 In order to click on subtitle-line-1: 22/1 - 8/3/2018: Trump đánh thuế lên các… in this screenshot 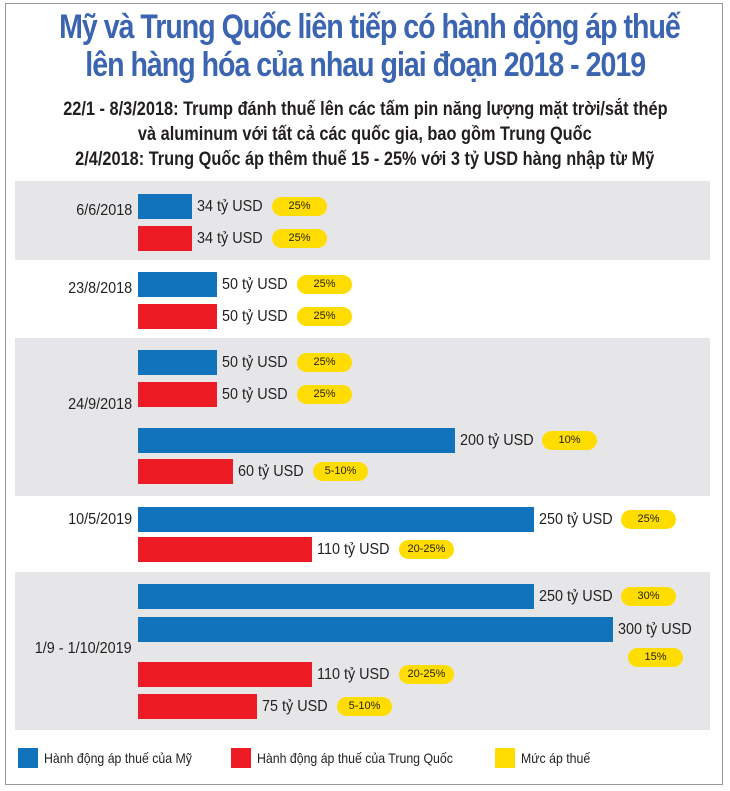, I will do `click(365, 110)`.